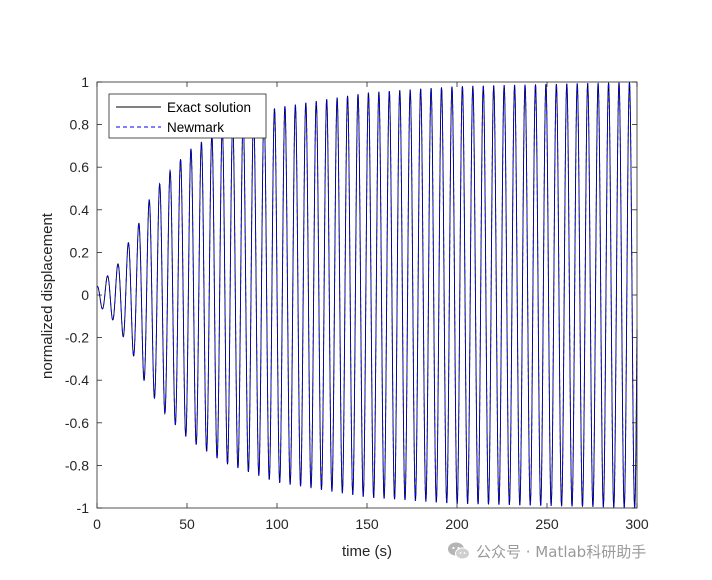 Image resolution: width=712 pixels, height=580 pixels. Describe the element at coordinates (187, 524) in the screenshot. I see `x-tick-label: 50` at that location.